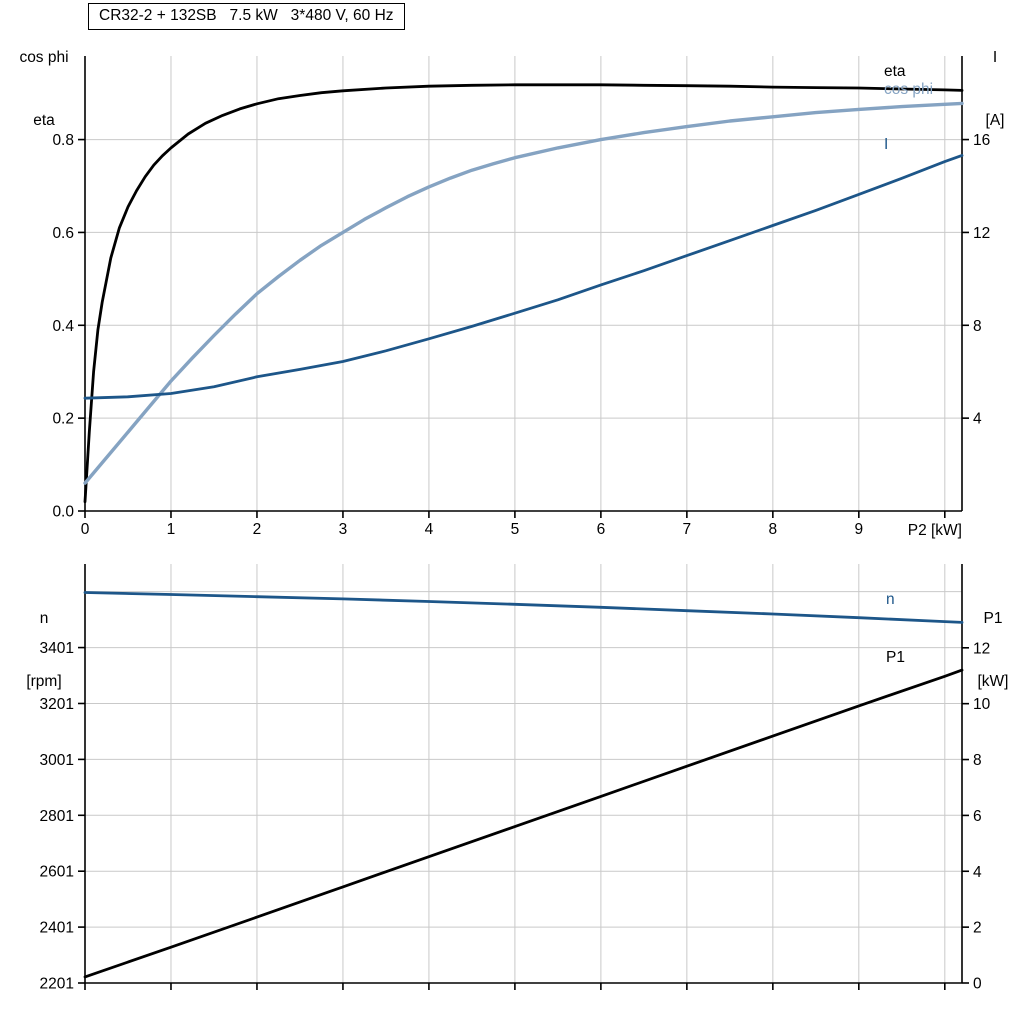 This screenshot has width=1024, height=1024. I want to click on left-tick-label: 0.2, so click(63, 419).